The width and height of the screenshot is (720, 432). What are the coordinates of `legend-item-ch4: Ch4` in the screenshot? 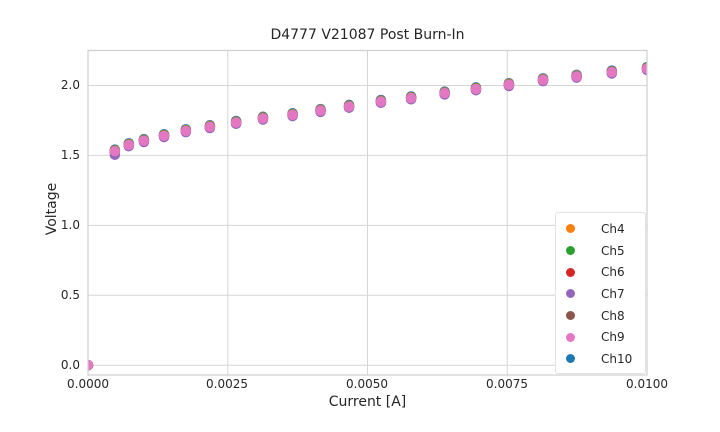 It's located at (600, 229).